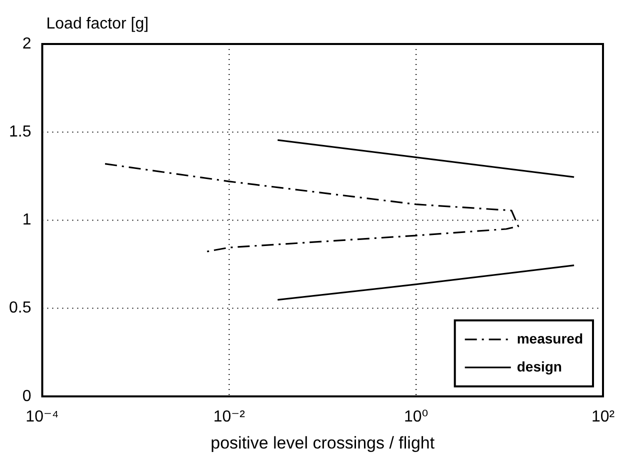  What do you see at coordinates (20, 132) in the screenshot?
I see `y-tick-label: 1.5` at bounding box center [20, 132].